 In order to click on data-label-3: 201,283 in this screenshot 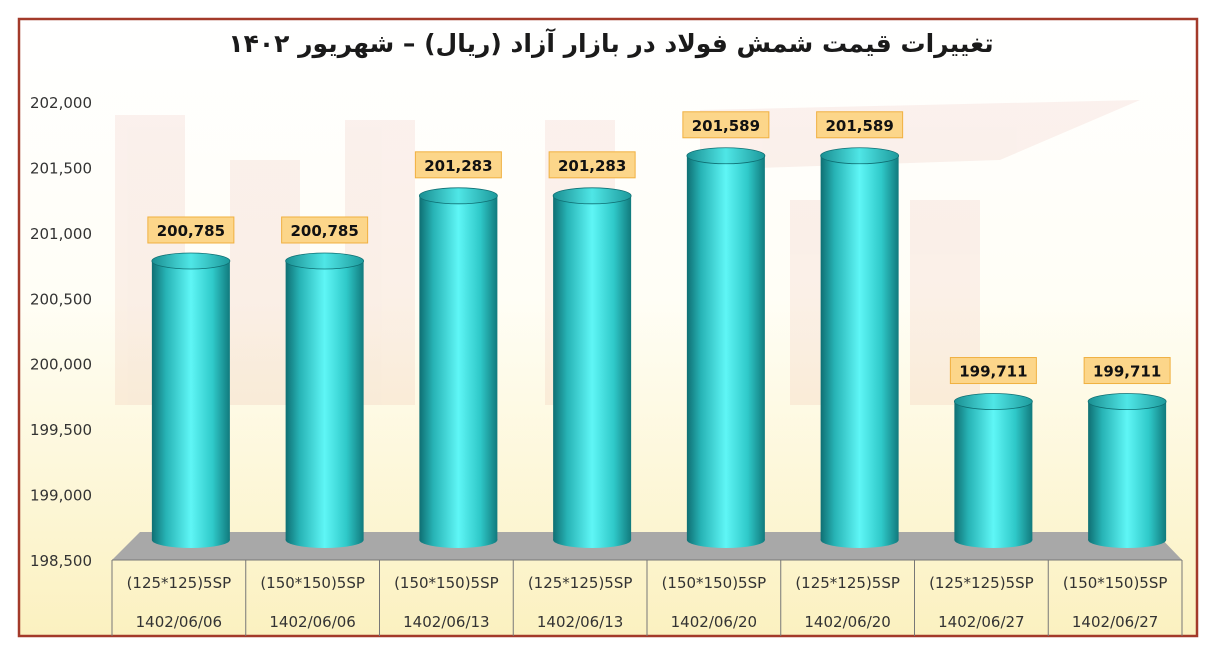, I will do `click(458, 165)`.